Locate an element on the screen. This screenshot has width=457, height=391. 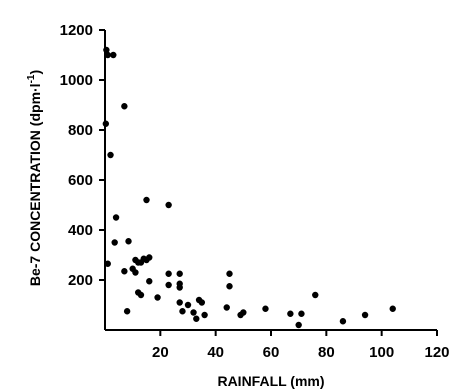
y-axis-title-close: ) is located at coordinates (35, 72).